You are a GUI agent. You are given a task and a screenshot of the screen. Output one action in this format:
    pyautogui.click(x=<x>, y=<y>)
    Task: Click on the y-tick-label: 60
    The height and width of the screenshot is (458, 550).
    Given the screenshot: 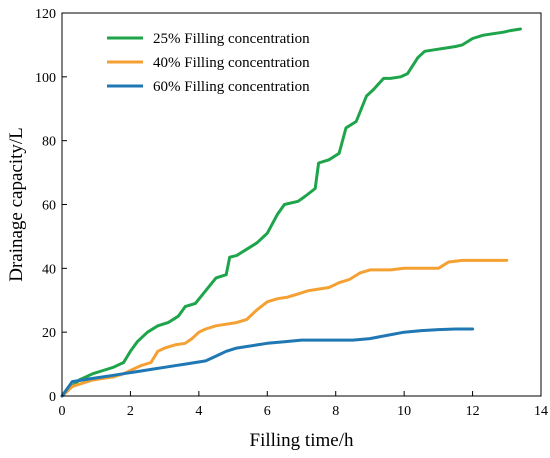 What is the action you would take?
    pyautogui.click(x=49, y=206)
    